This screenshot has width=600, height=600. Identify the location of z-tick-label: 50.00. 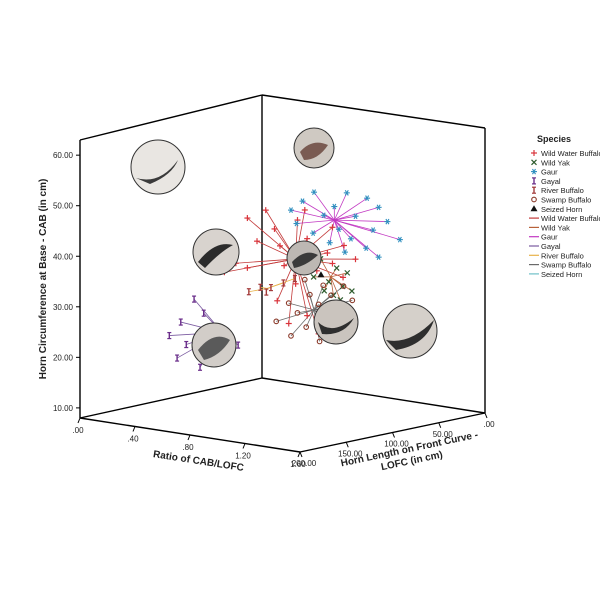
(443, 434).